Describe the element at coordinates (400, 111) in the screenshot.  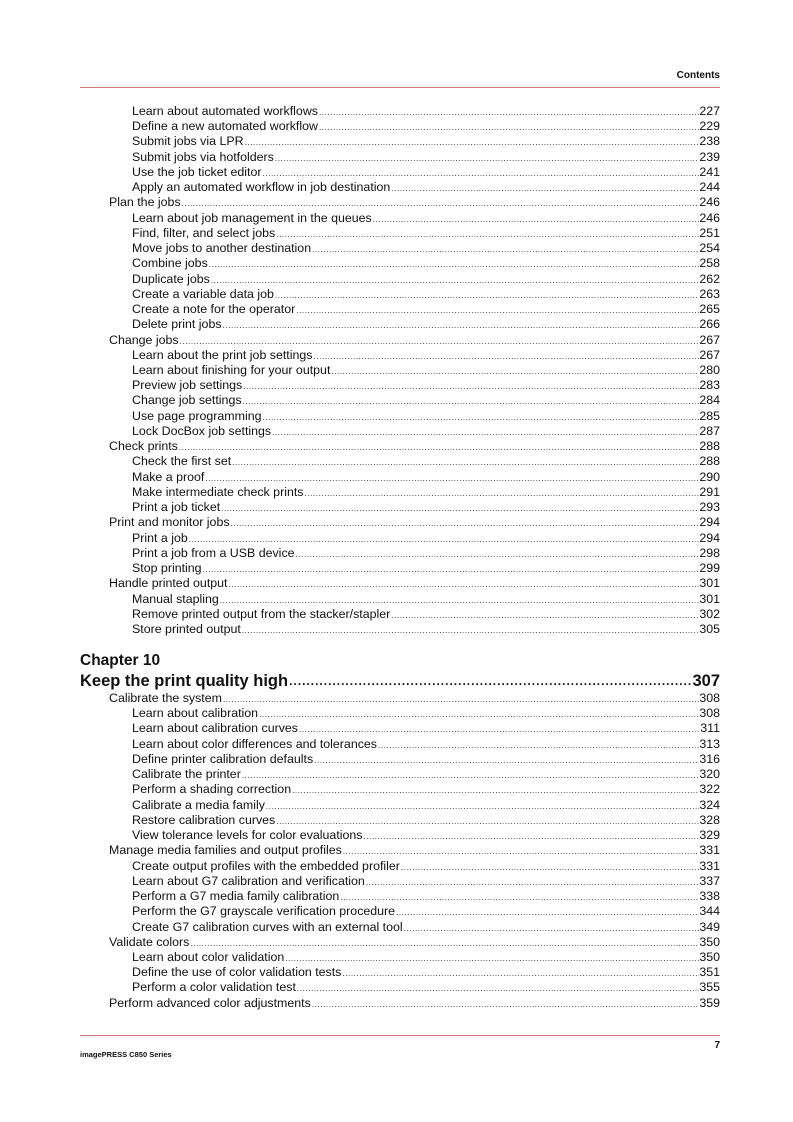
I see `toc-entry: Learn about automated workflows 227` at that location.